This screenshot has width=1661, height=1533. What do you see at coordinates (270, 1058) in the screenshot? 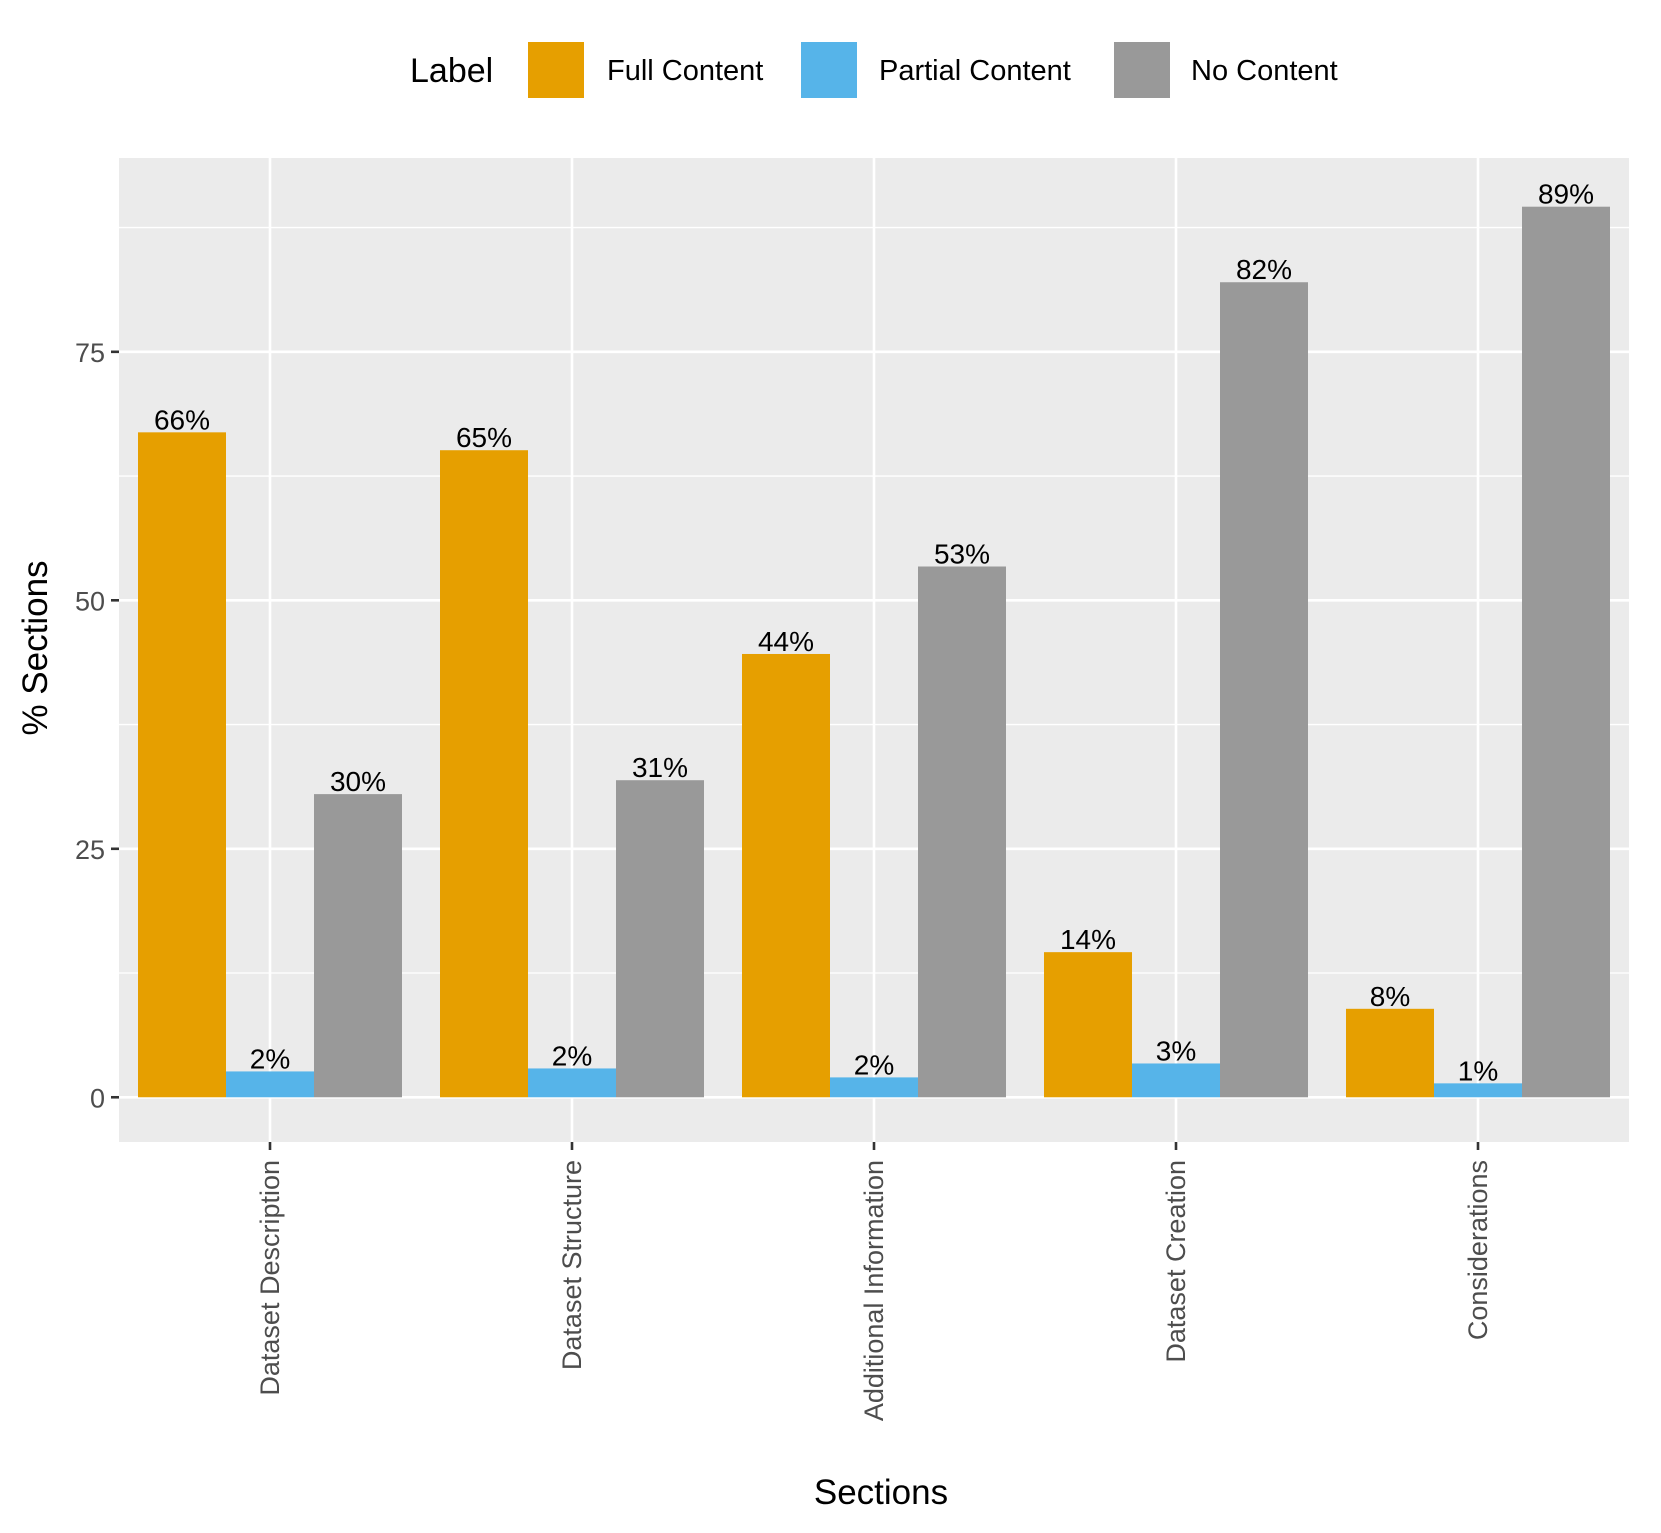
I see `data-label-partial-content-dataset-description: 2%` at bounding box center [270, 1058].